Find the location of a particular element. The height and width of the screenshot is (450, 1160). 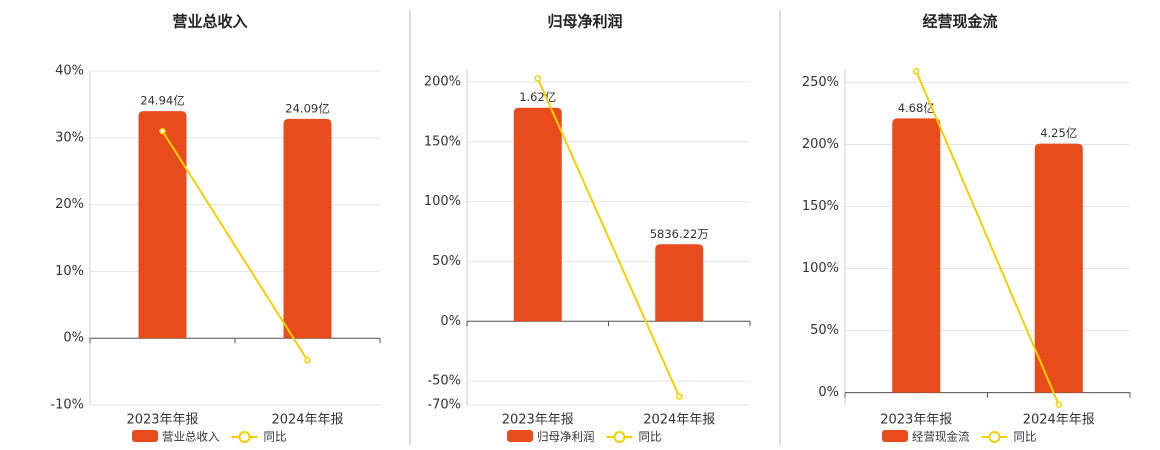

data-label: 24.09亿 is located at coordinates (307, 108).